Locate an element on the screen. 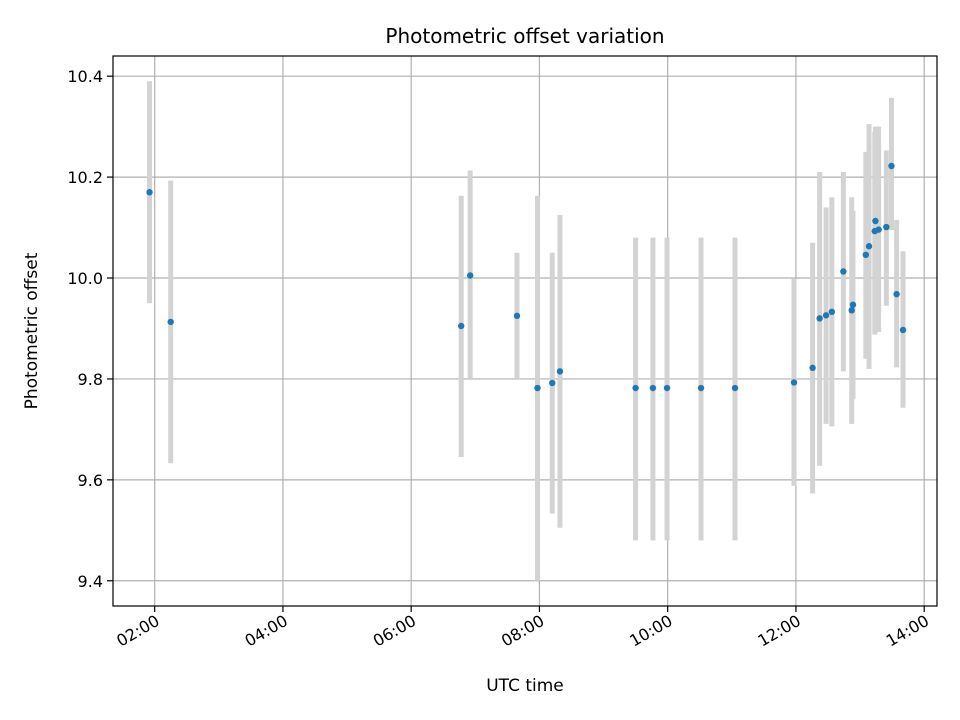  y-tick-label: 9.6 is located at coordinates (90, 480).